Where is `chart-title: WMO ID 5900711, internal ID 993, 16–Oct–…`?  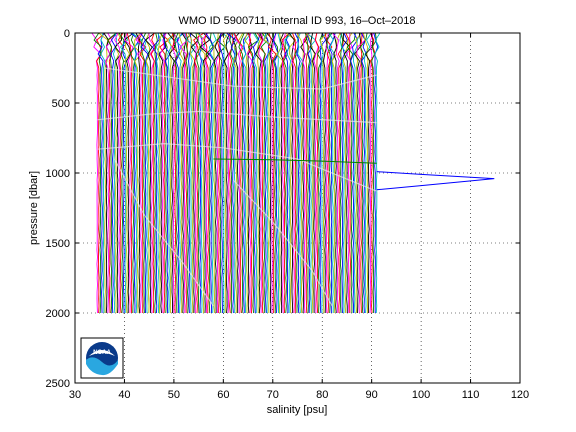 chart-title: WMO ID 5900711, internal ID 993, 16–Oct–… is located at coordinates (296, 21).